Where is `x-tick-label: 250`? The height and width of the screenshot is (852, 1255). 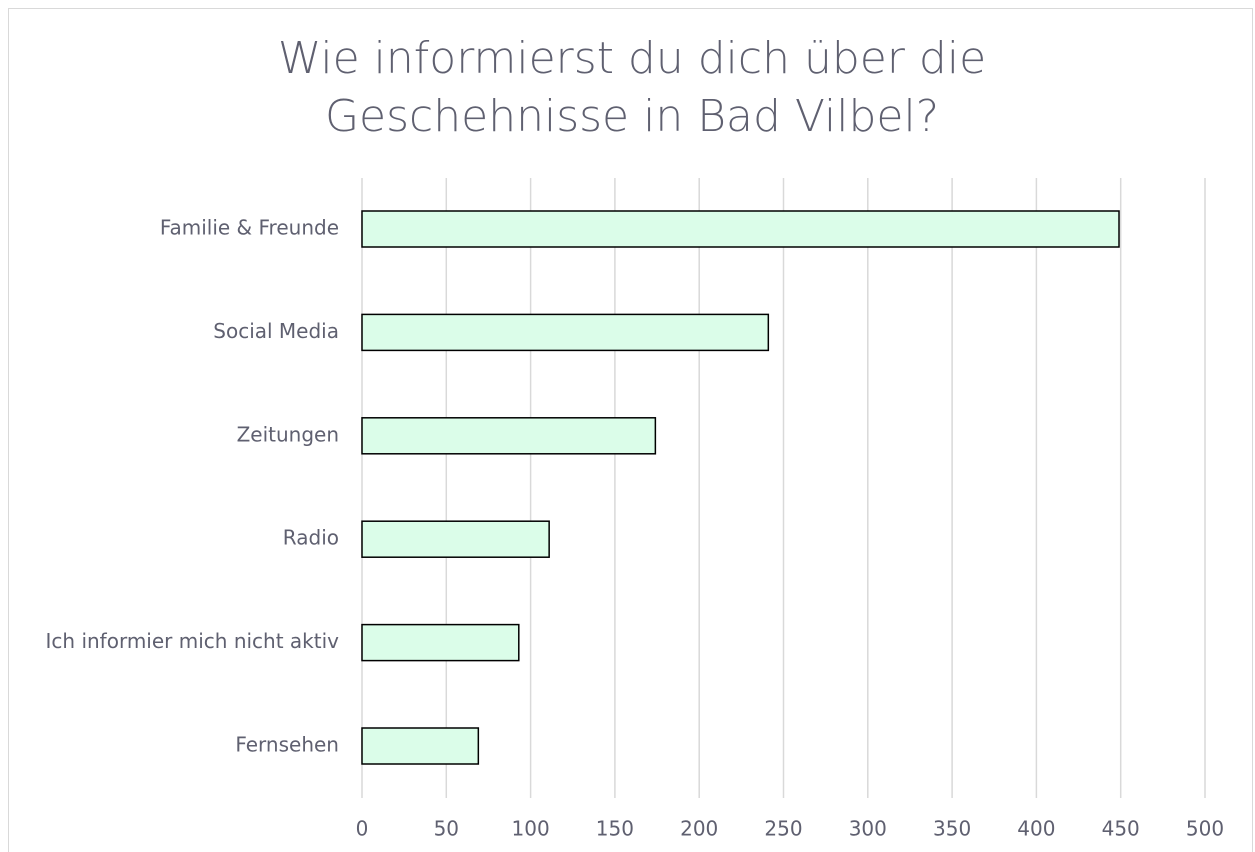
x-tick-label: 250 is located at coordinates (783, 829).